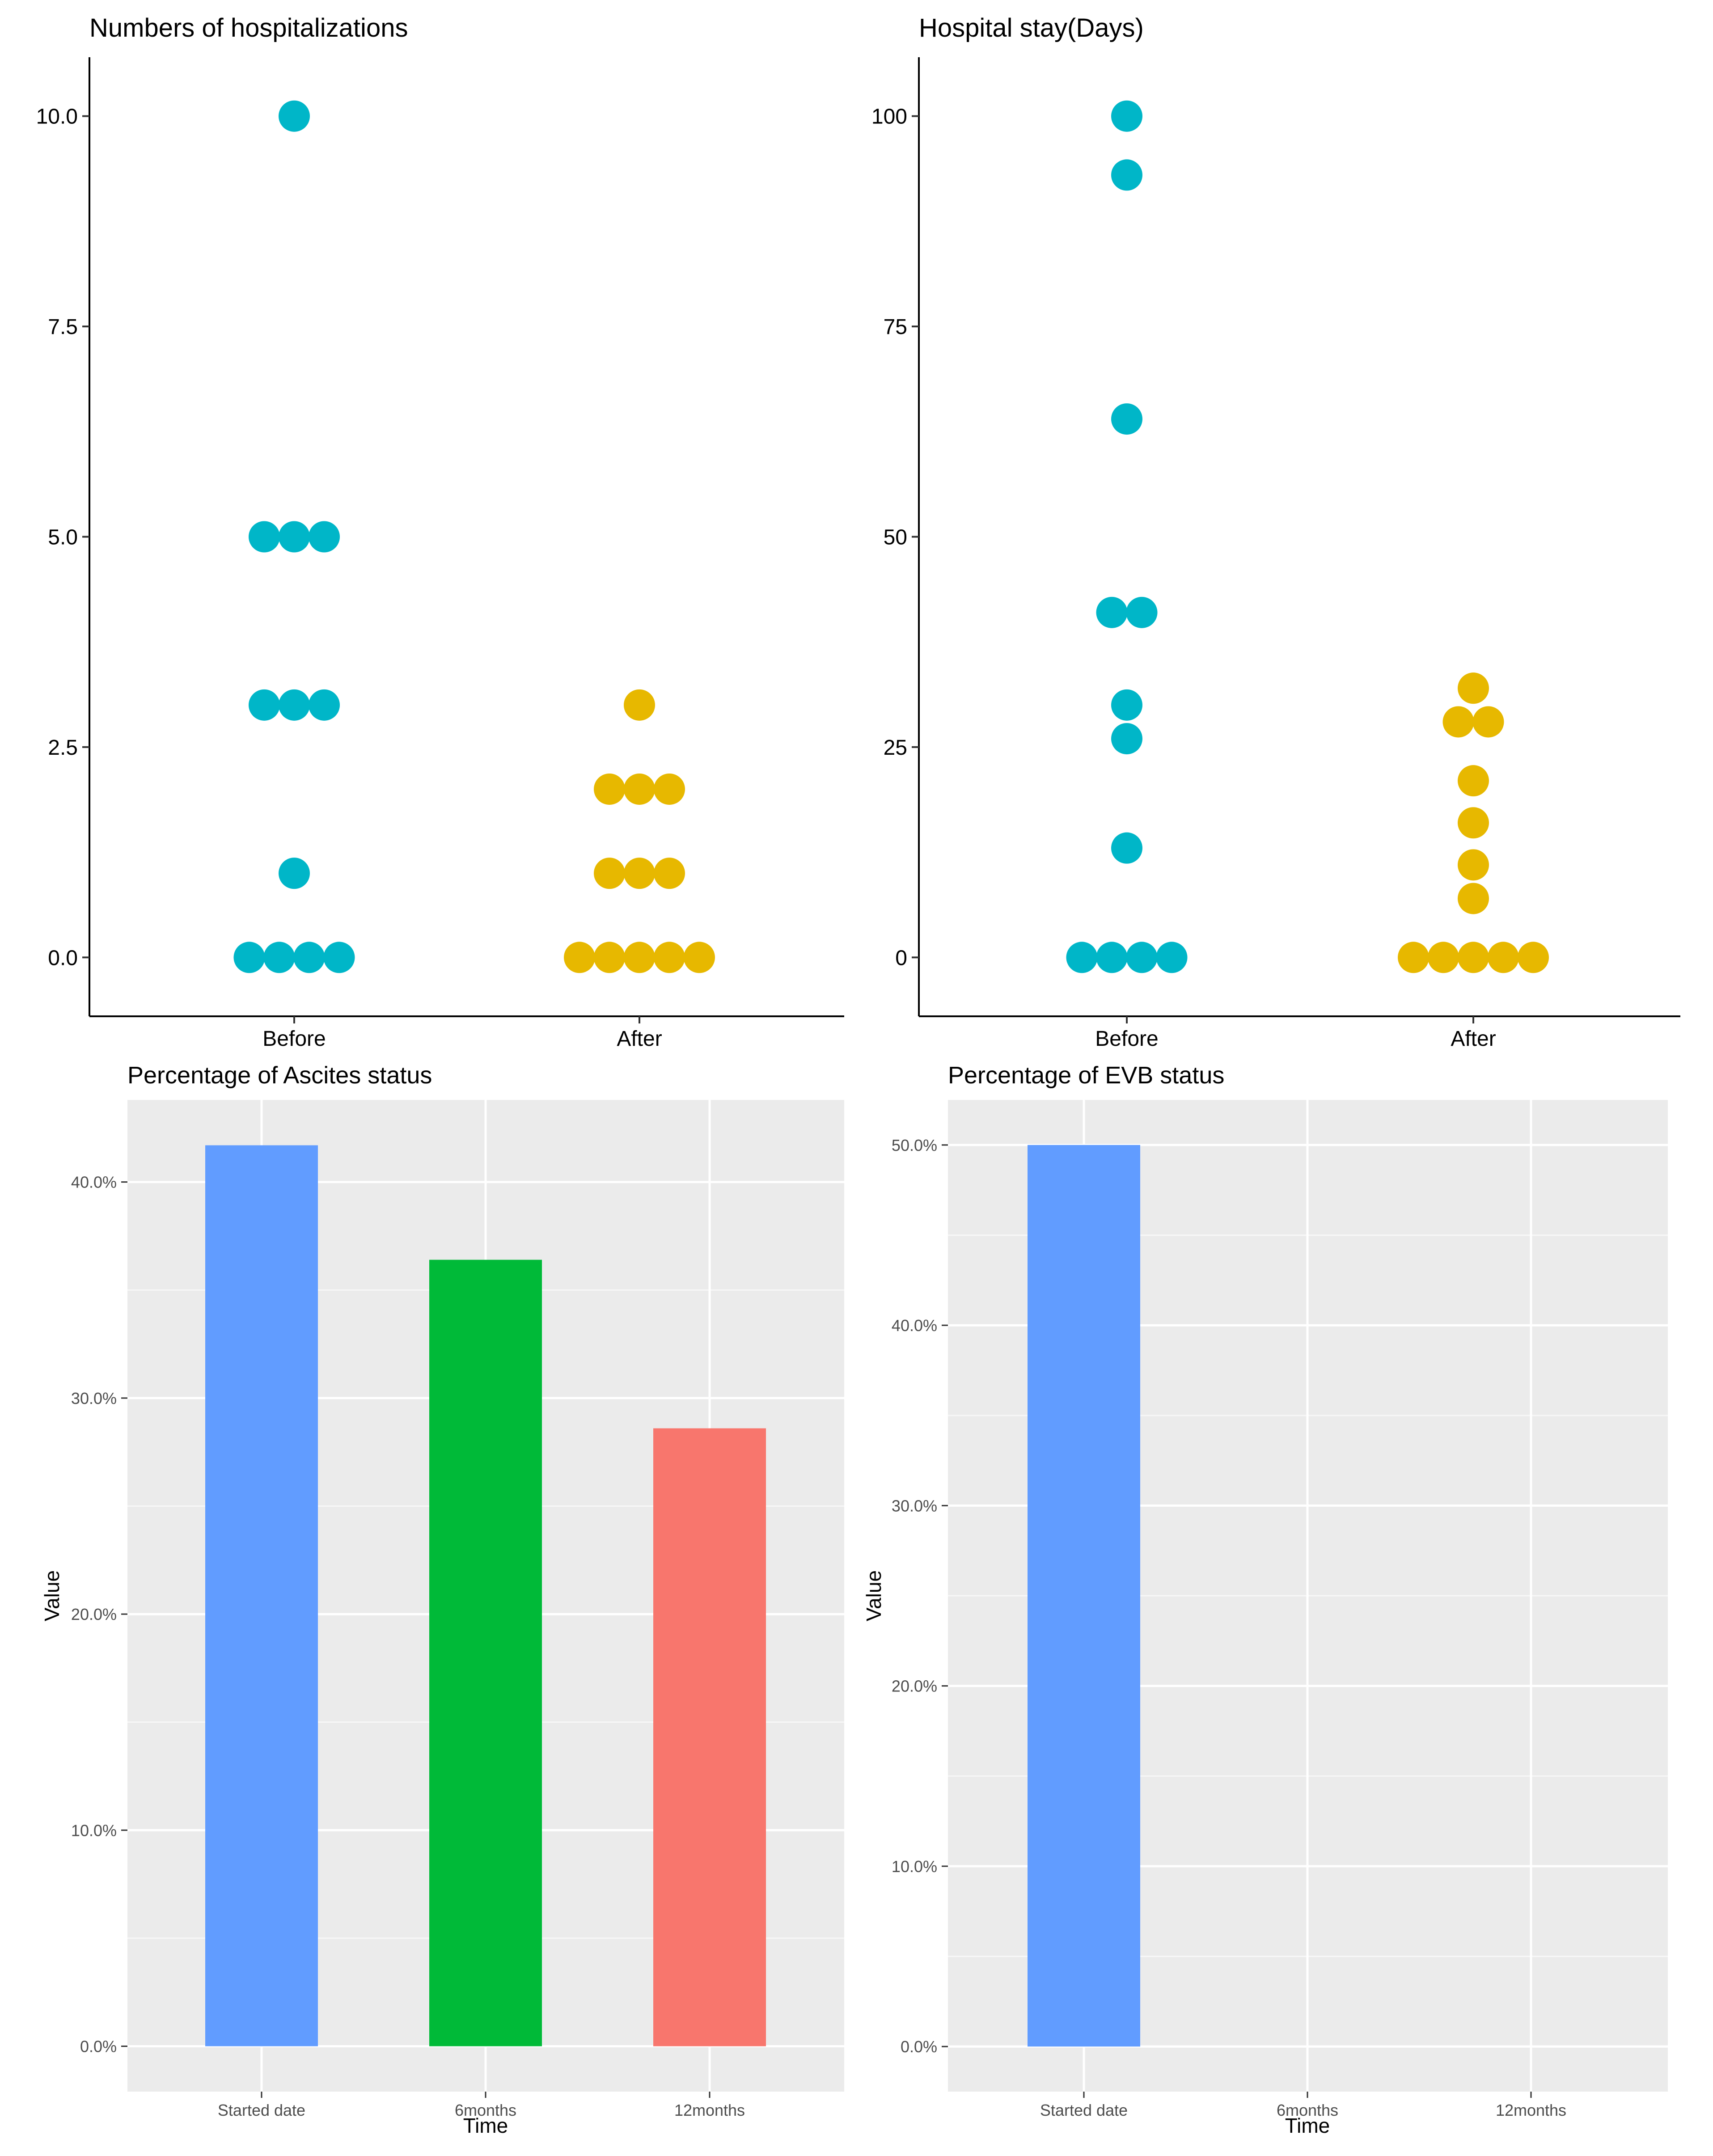 Image resolution: width=1713 pixels, height=2156 pixels. I want to click on y-tick-label: 50, so click(896, 538).